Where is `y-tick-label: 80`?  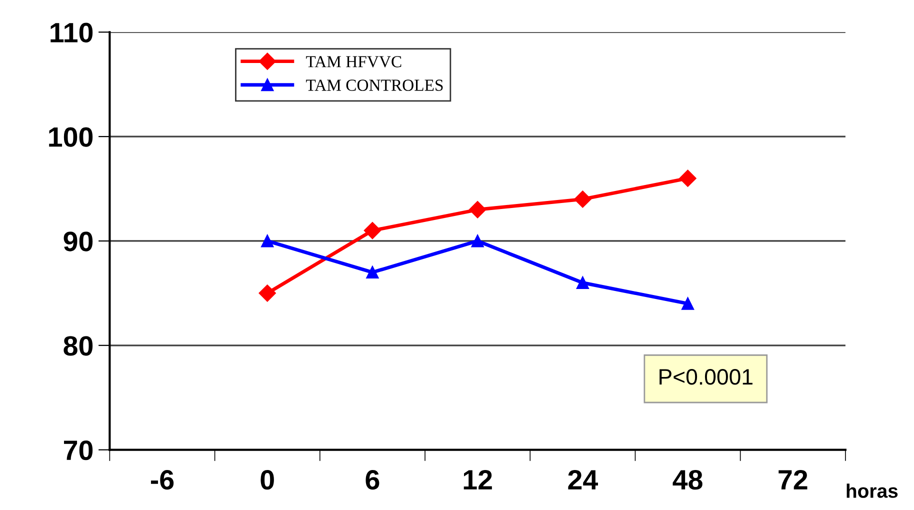
y-tick-label: 80 is located at coordinates (78, 346).